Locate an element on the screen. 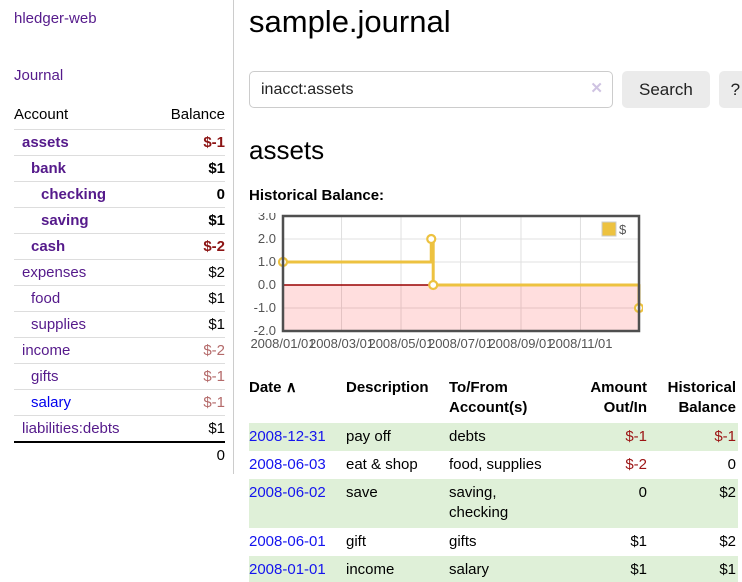  search-input-wrap: ✕ is located at coordinates (431, 89).